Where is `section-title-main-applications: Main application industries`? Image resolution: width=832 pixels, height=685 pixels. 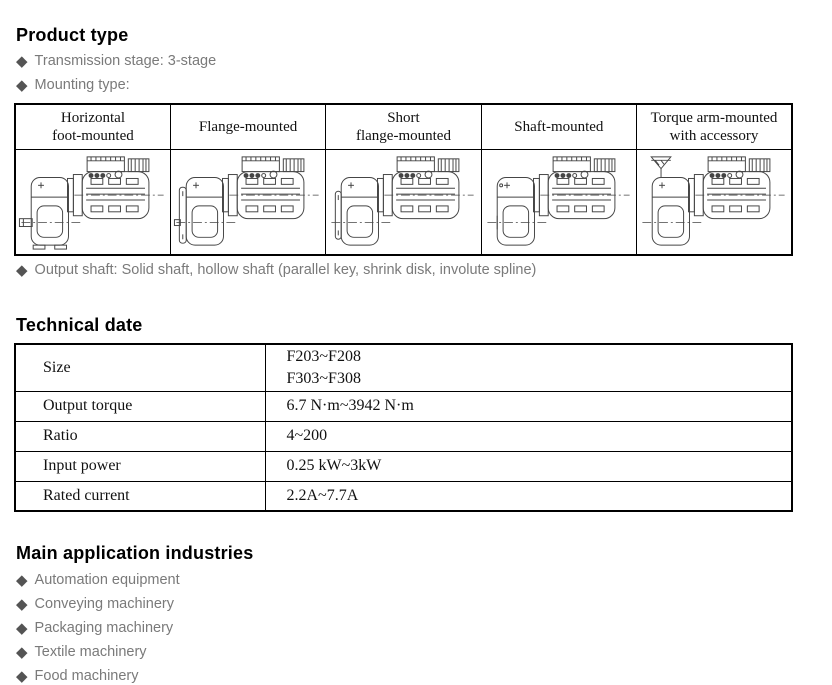
section-title-main-applications: Main application industries is located at coordinates (135, 553).